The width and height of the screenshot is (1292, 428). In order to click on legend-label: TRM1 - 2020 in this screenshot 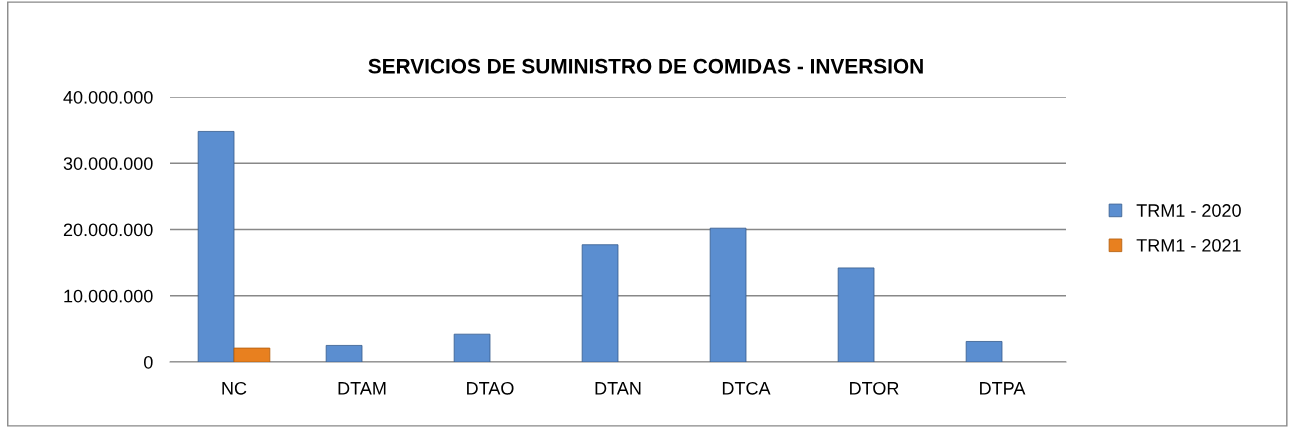, I will do `click(1188, 210)`.